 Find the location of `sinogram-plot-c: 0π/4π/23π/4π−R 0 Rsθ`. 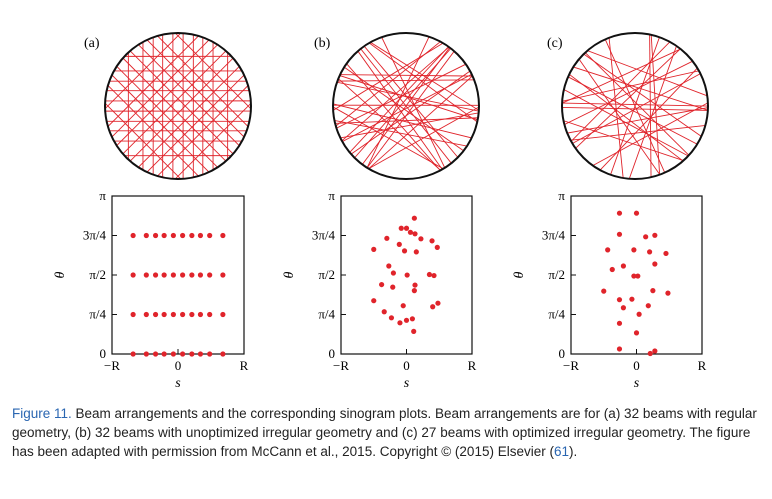

sinogram-plot-c: 0π/4π/23π/4π−R 0 Rsθ is located at coordinates (609, 289).